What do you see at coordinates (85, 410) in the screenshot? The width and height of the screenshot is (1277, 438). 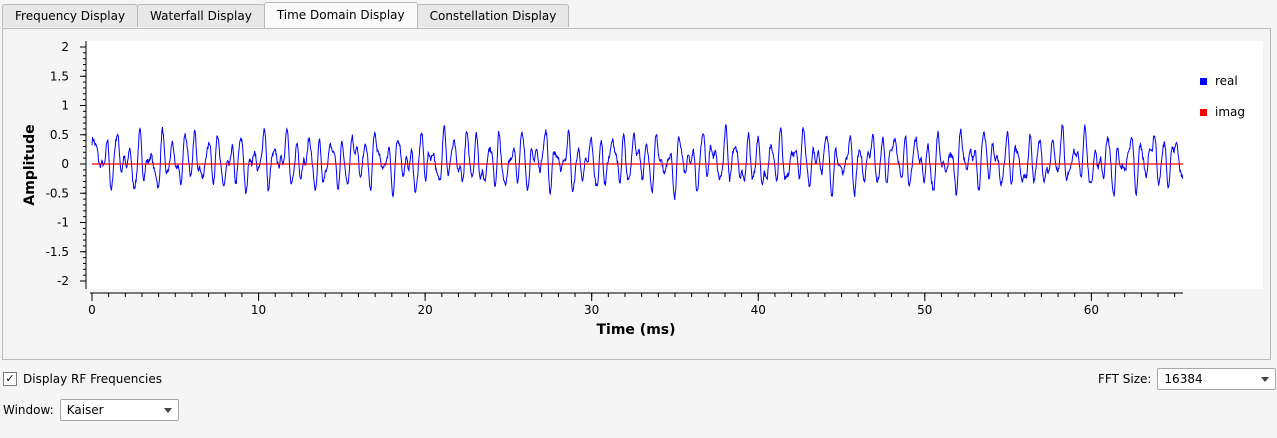 I see `window-value: Kaiser` at bounding box center [85, 410].